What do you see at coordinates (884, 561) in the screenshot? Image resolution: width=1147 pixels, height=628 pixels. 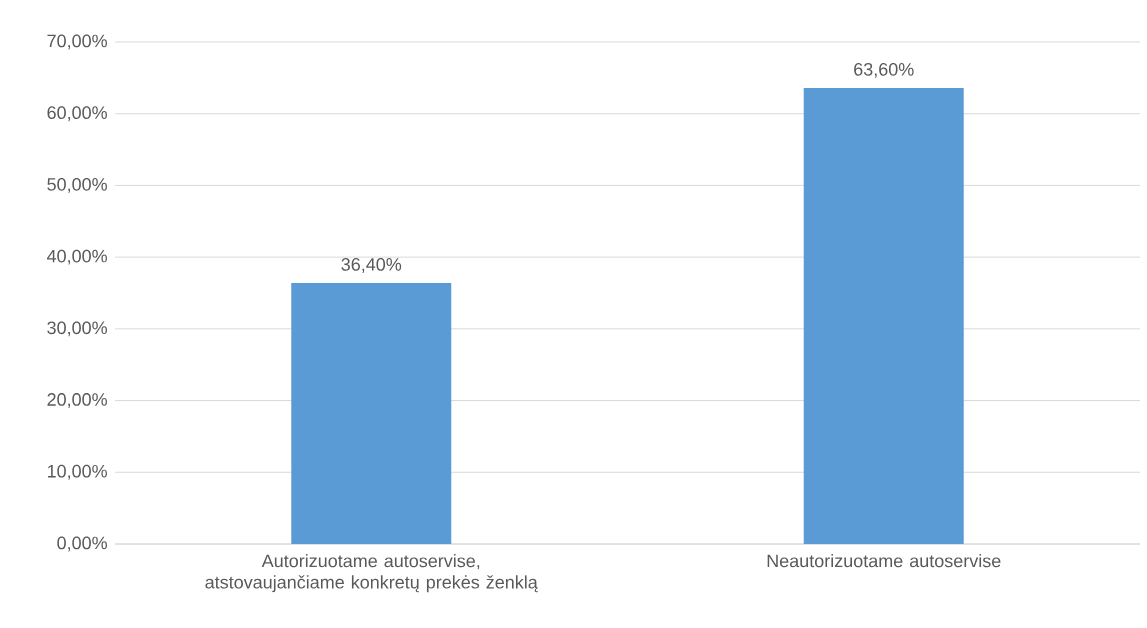 I see `x-tick-label: Neautorizuotame autoservise` at bounding box center [884, 561].